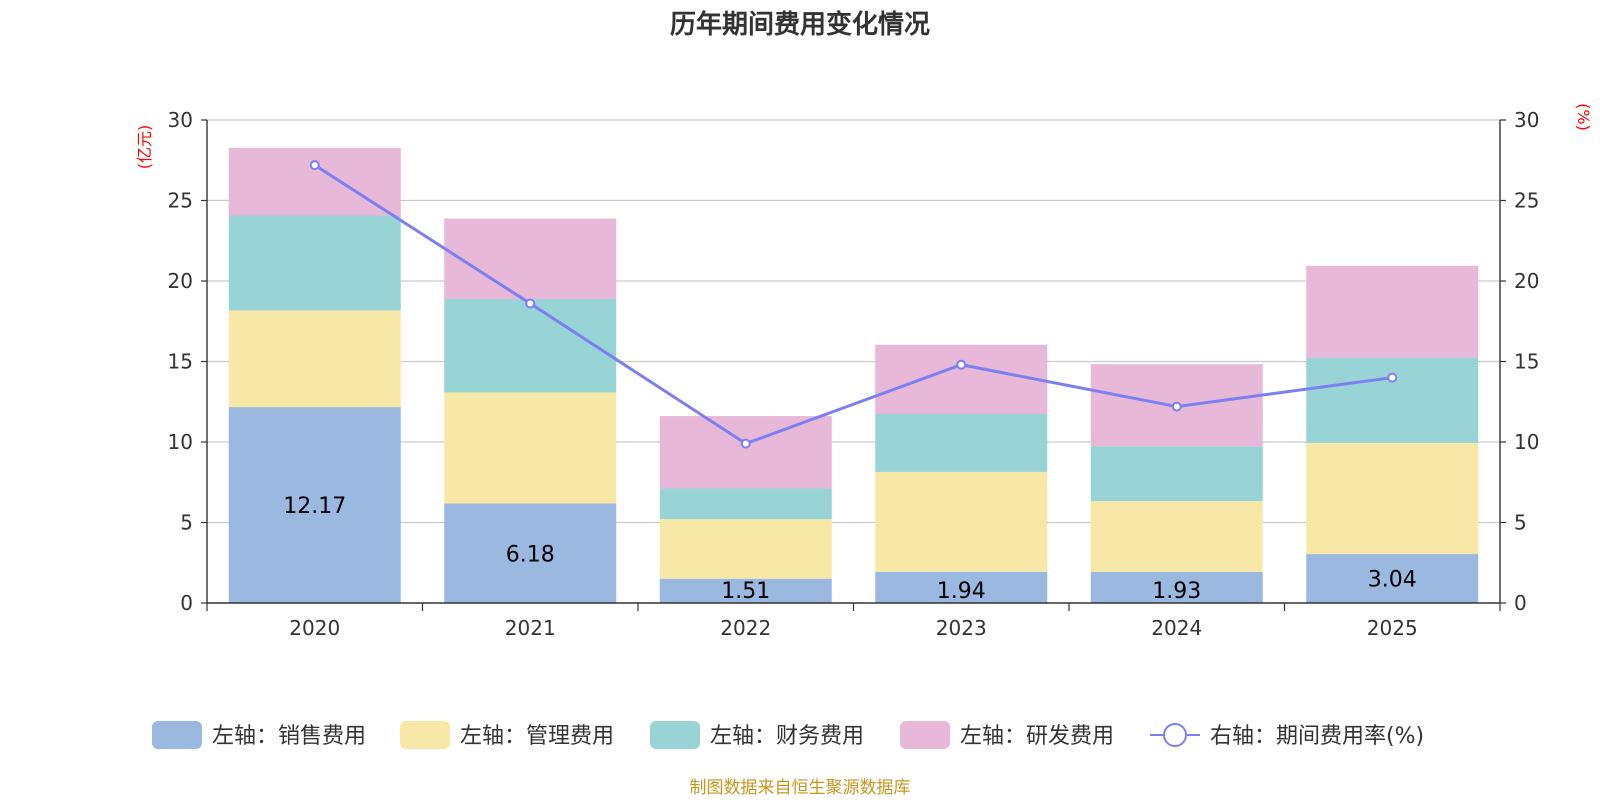 This screenshot has height=800, width=1600. I want to click on chart-title: 历年期间费用变化情况, so click(800, 24).